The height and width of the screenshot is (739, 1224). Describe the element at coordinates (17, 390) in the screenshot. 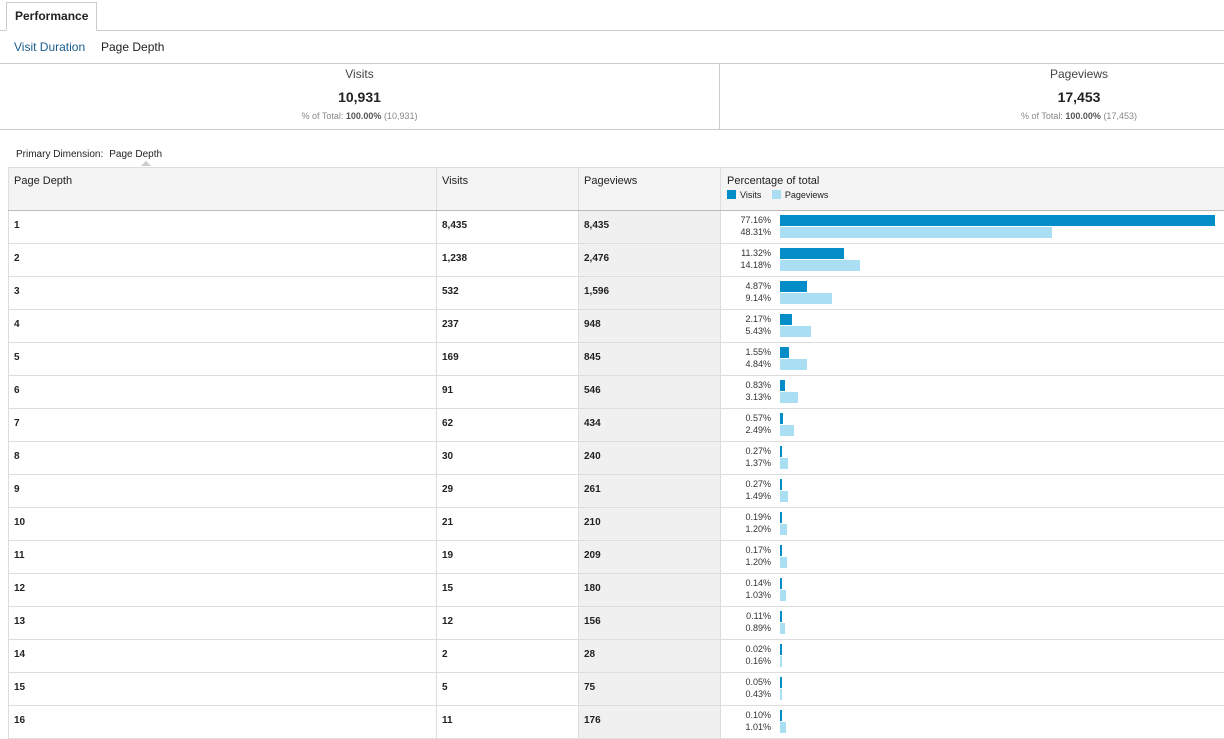

I see `cell-page-depth-value: 6` at that location.